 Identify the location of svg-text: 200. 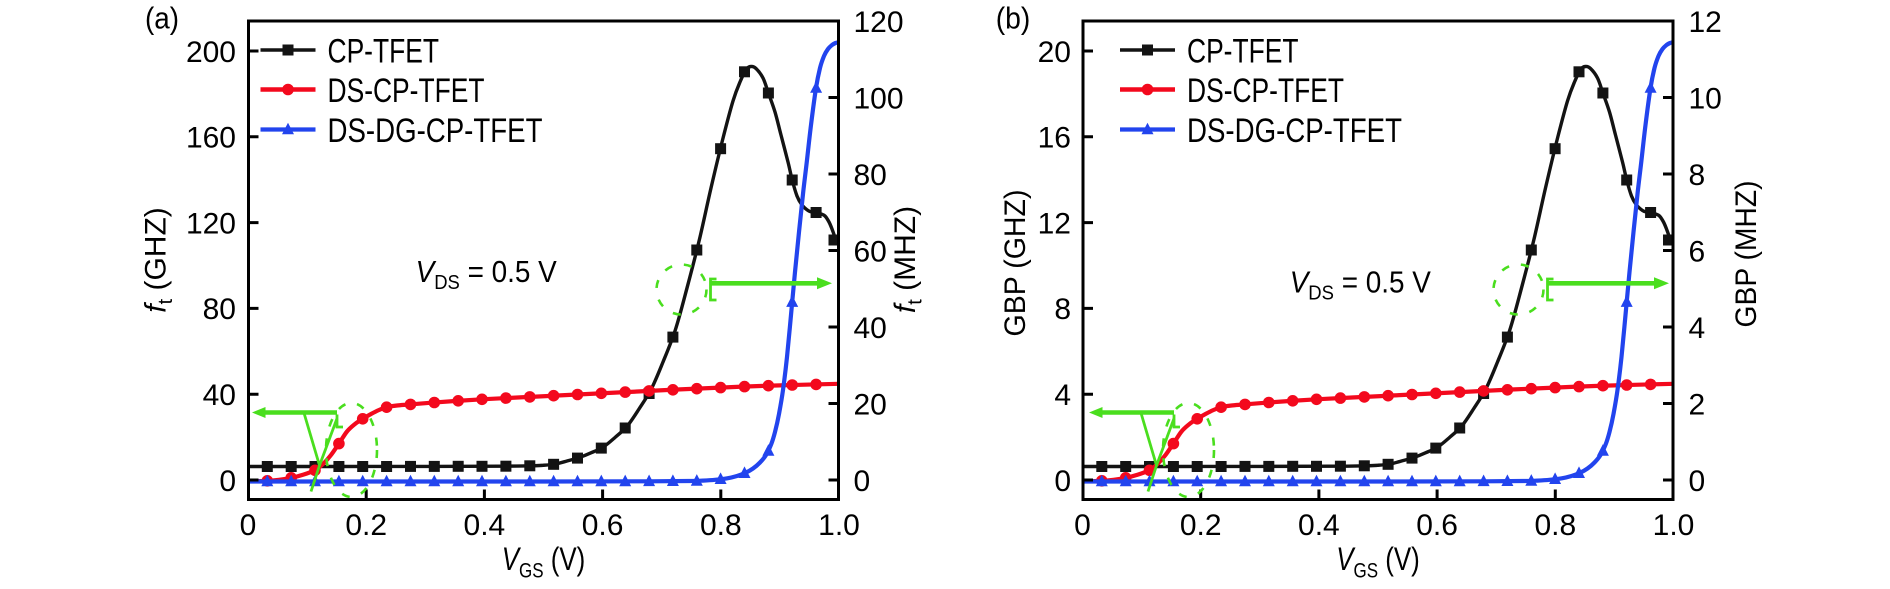
(211, 52).